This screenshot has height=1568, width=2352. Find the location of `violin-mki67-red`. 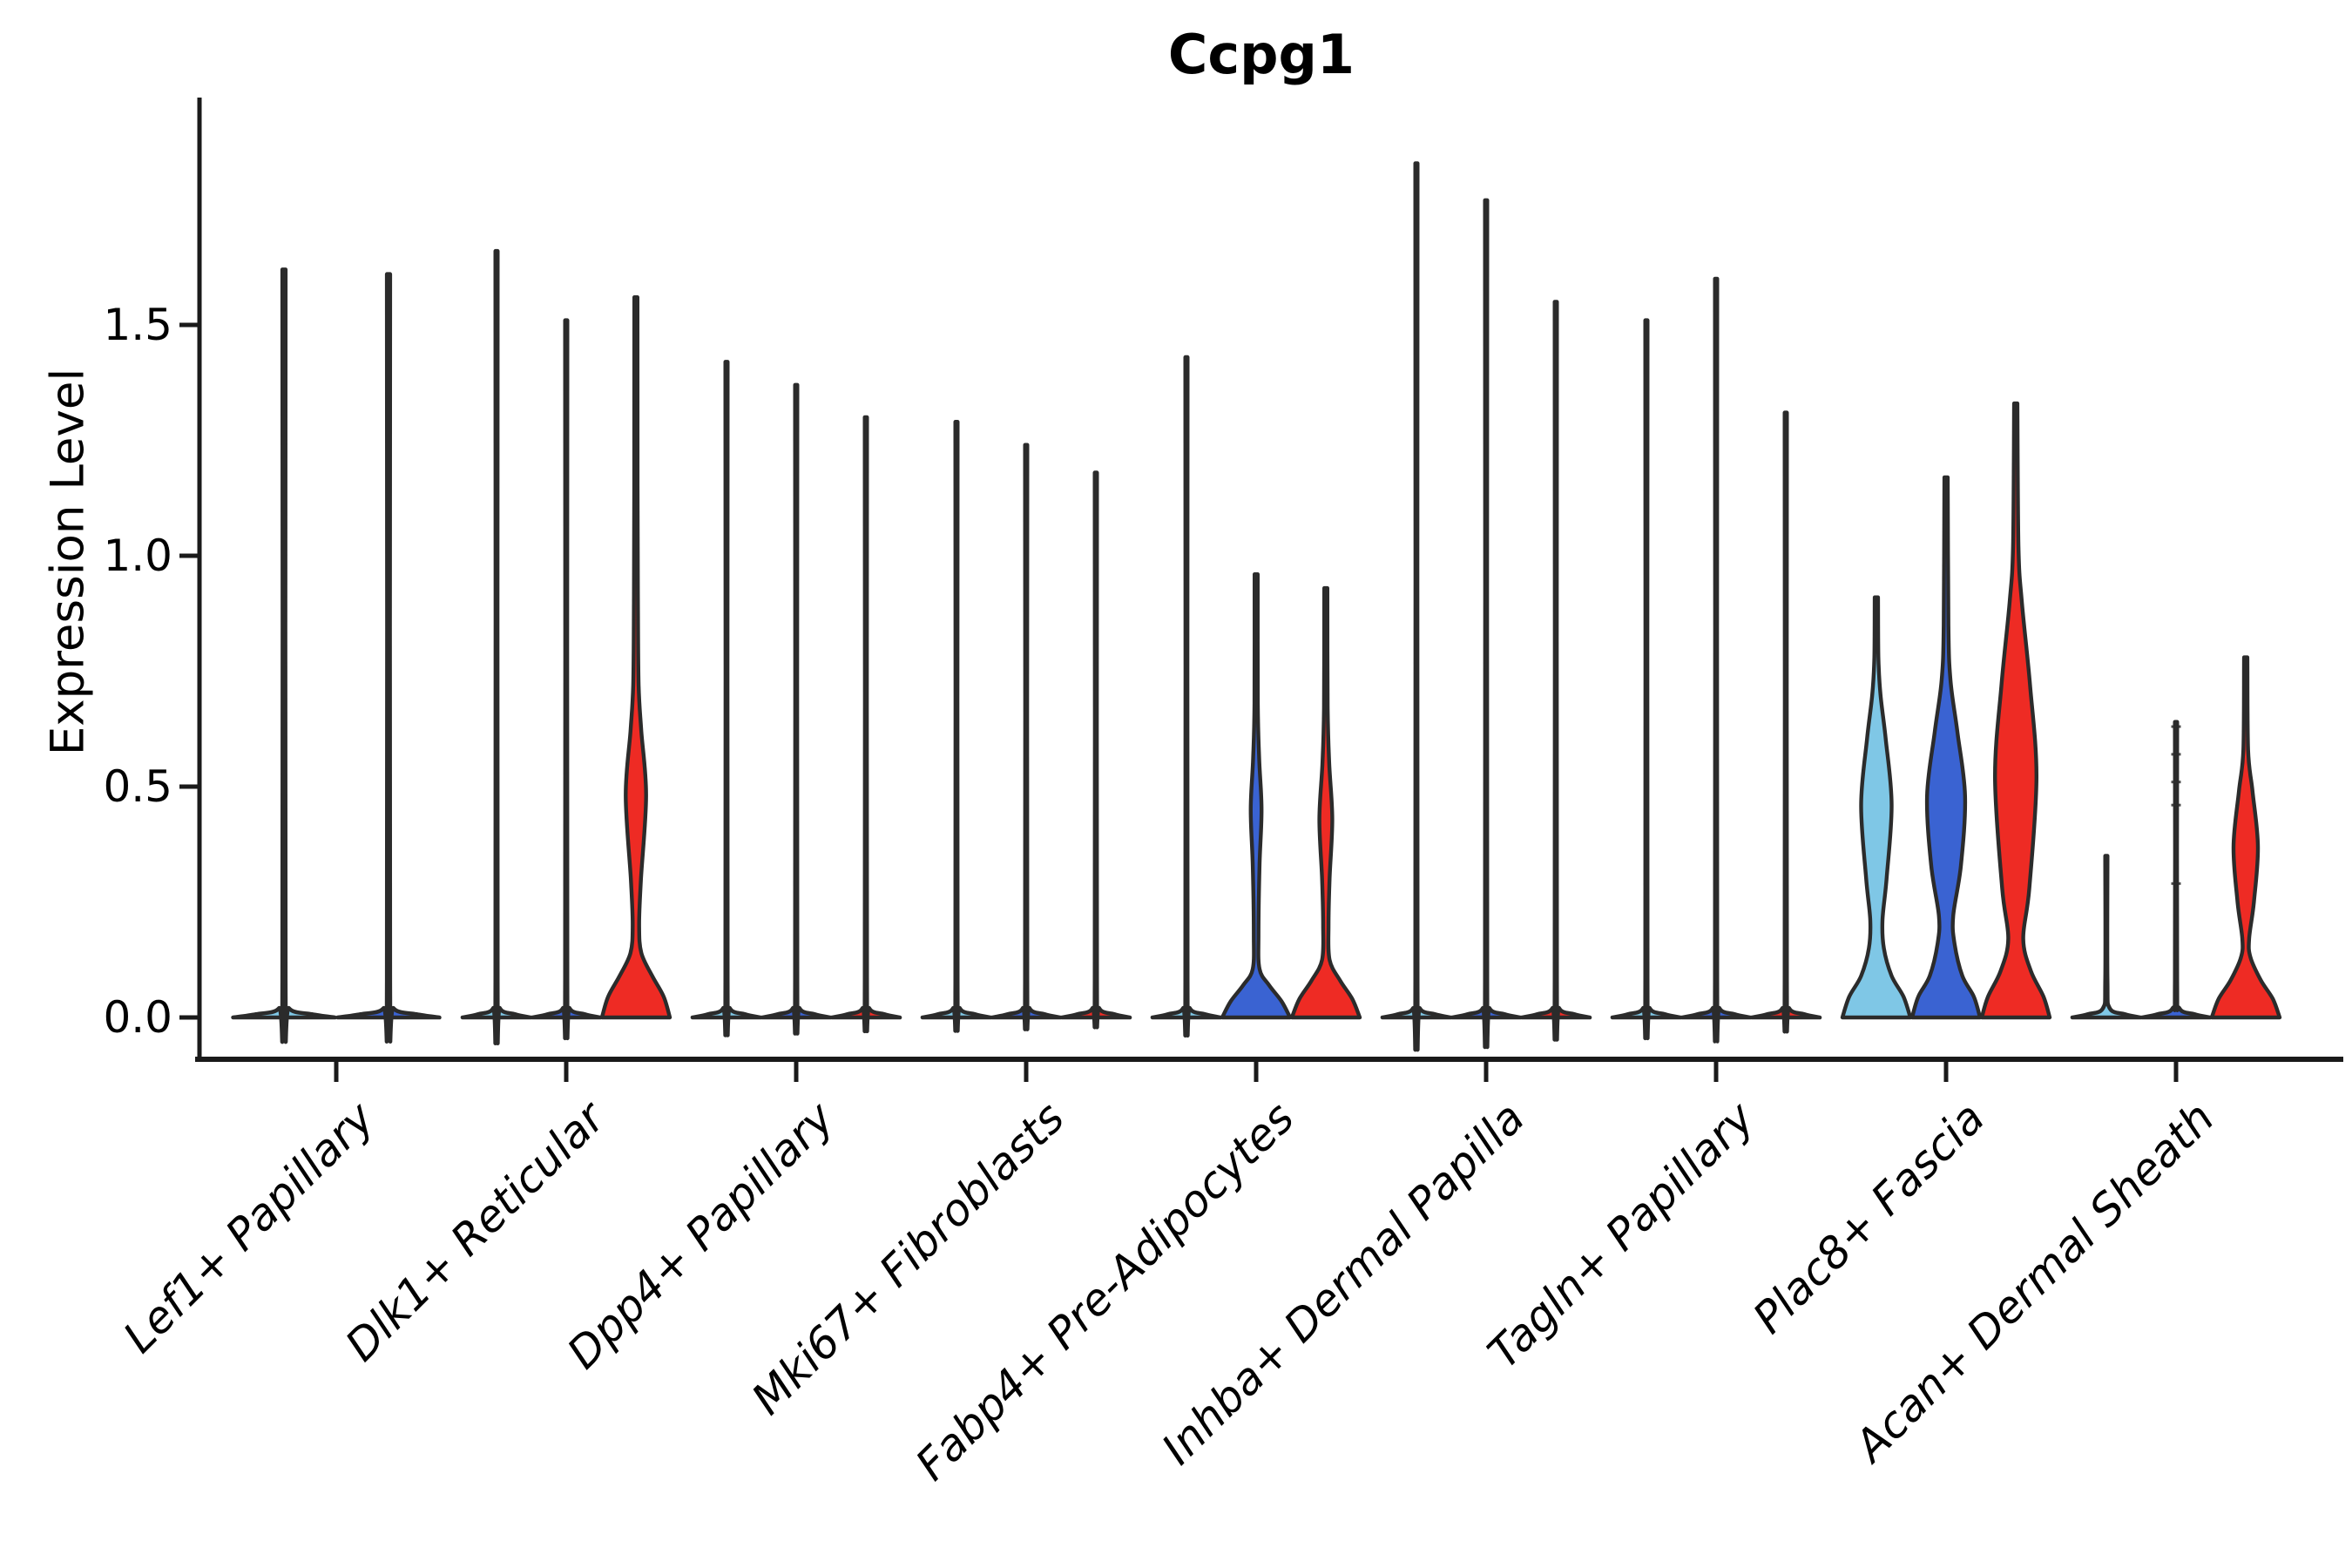

violin-mki67-red is located at coordinates (1095, 750).